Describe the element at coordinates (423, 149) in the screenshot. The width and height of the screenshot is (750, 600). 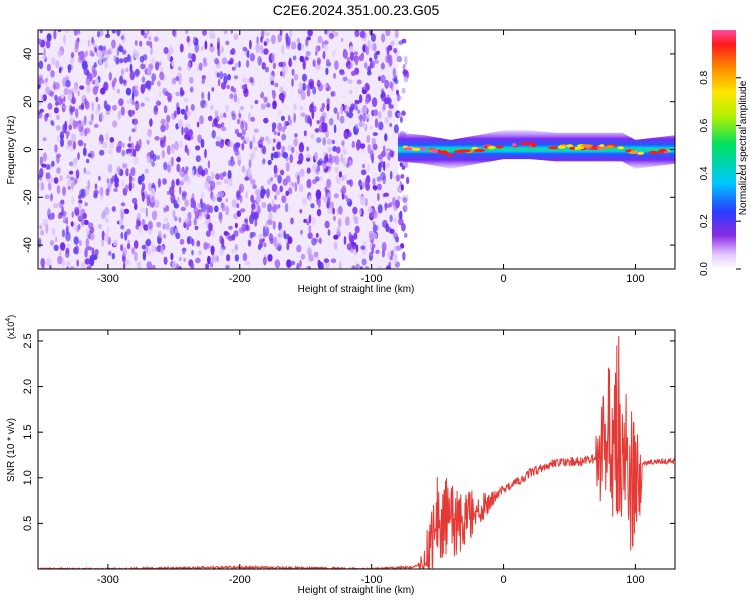
I see `signal-hotspot` at that location.